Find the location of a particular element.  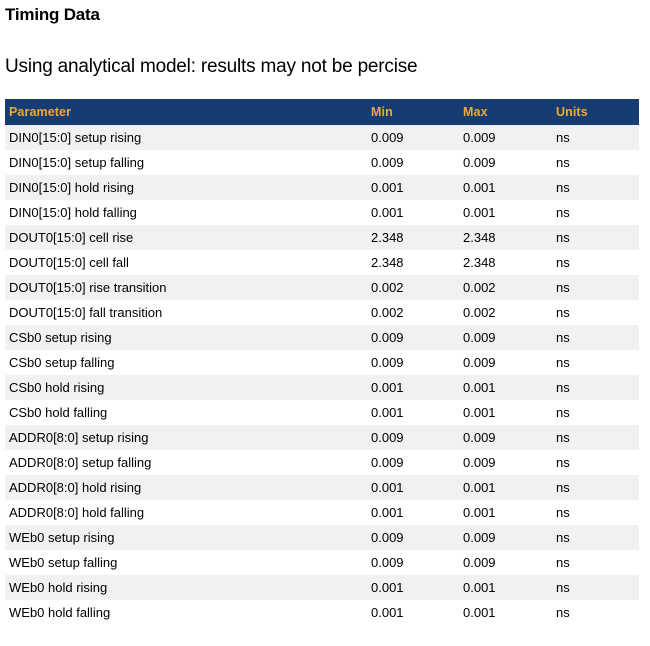

cell-parameter: ADDR0[8:0] setup falling is located at coordinates (80, 462).